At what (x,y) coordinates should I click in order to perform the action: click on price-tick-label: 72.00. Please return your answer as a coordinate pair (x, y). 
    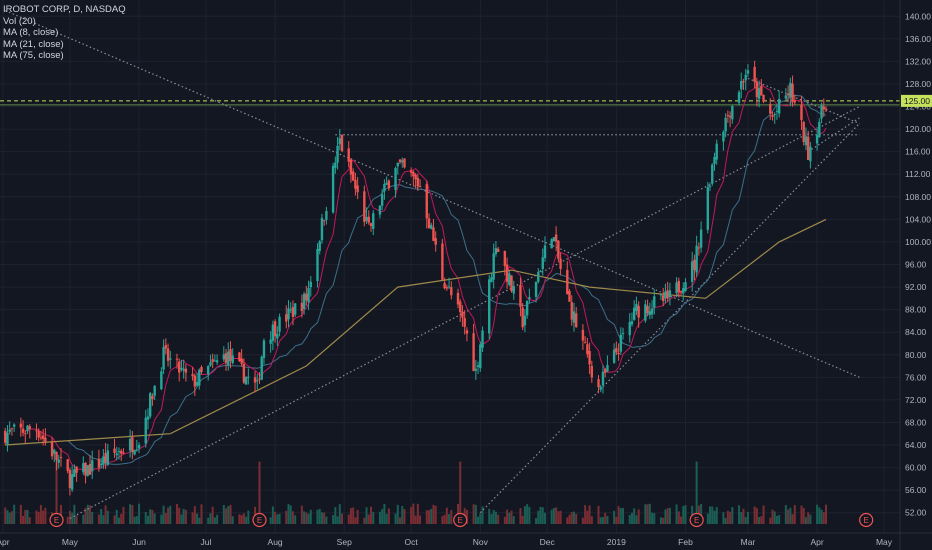
    Looking at the image, I should click on (916, 400).